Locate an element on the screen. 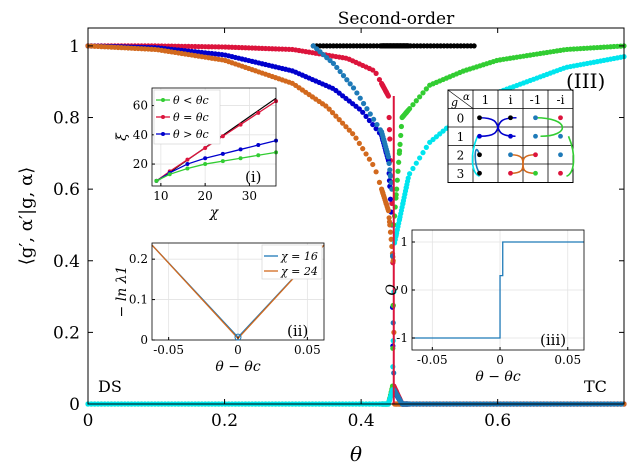 The height and width of the screenshot is (466, 634). panel-label-III: (III) is located at coordinates (585, 81).